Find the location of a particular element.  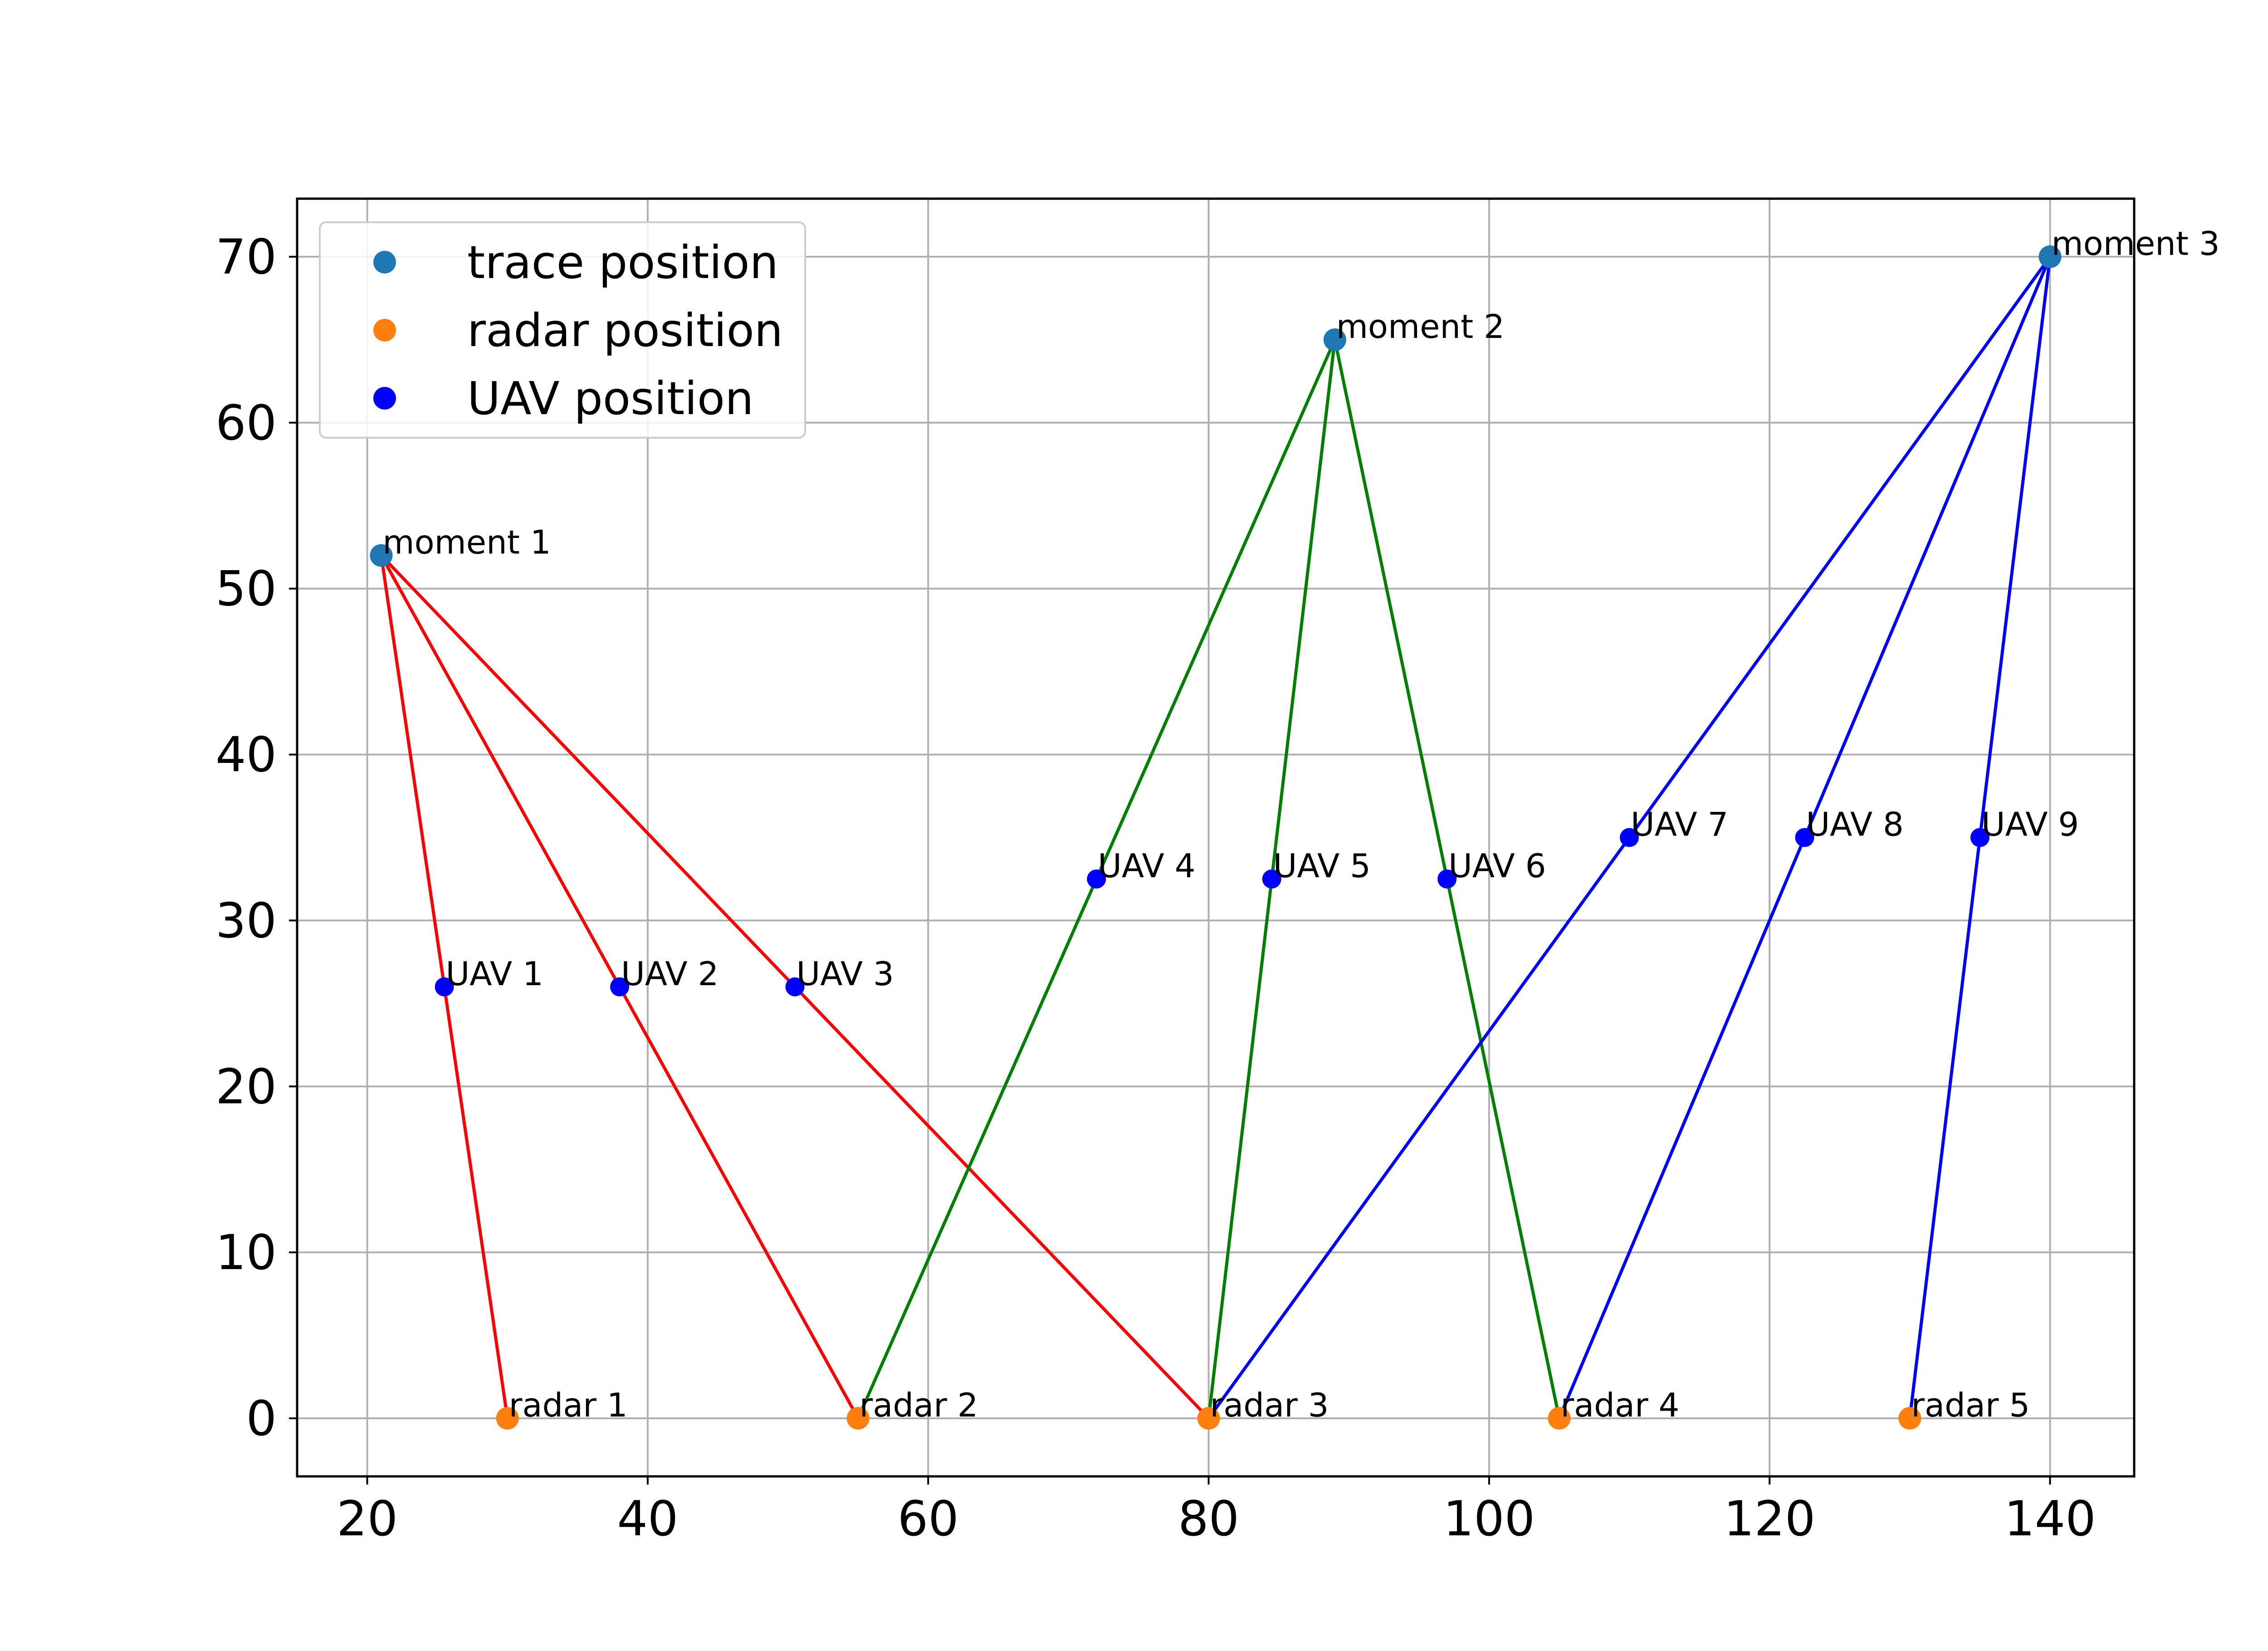

x-tick-label: 140 is located at coordinates (2050, 1519).